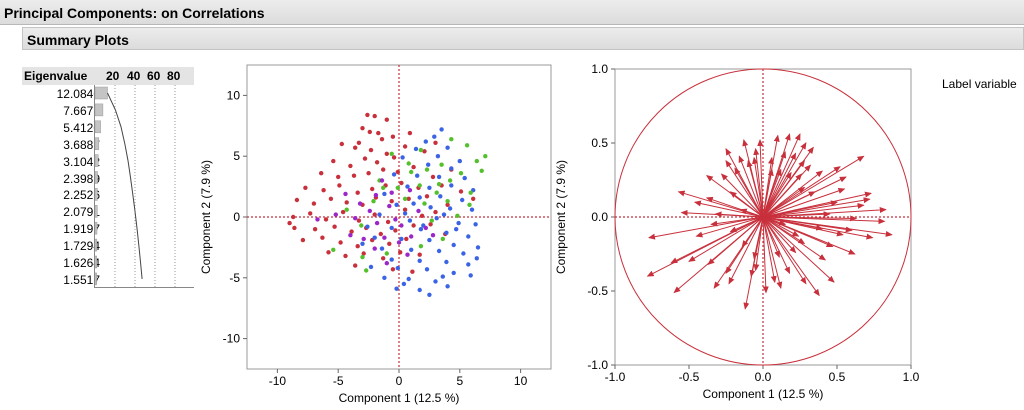  What do you see at coordinates (206, 217) in the screenshot?
I see `y-axis-title: Component 2 (7.9 %)` at bounding box center [206, 217].